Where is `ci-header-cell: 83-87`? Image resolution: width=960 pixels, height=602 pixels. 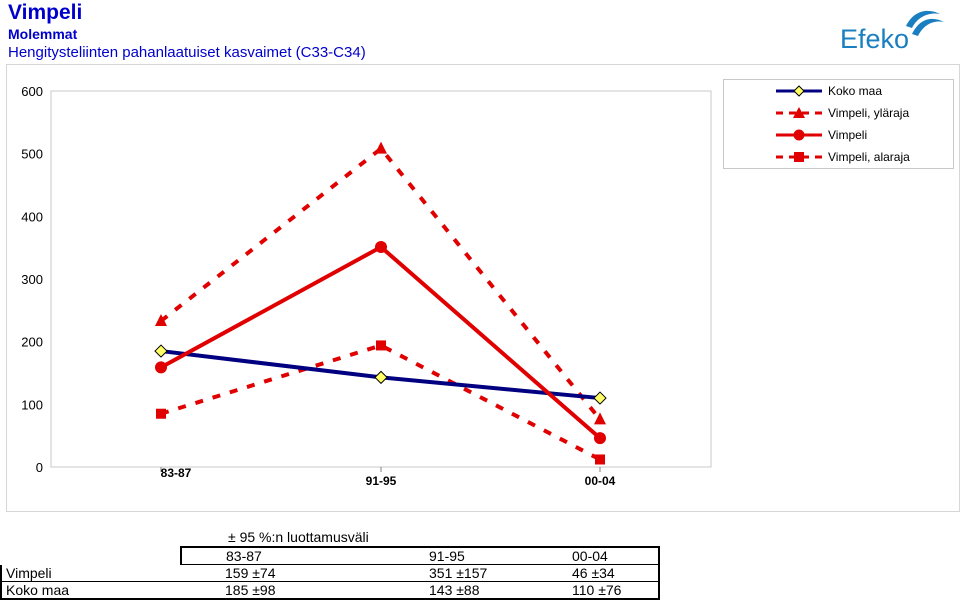
ci-header-cell: 83-87 is located at coordinates (279, 555).